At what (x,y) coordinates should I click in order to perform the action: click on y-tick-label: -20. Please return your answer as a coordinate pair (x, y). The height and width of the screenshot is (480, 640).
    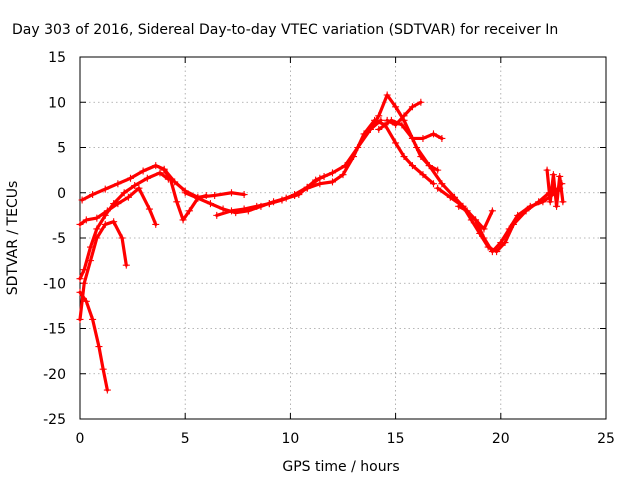
    Looking at the image, I should click on (54, 375).